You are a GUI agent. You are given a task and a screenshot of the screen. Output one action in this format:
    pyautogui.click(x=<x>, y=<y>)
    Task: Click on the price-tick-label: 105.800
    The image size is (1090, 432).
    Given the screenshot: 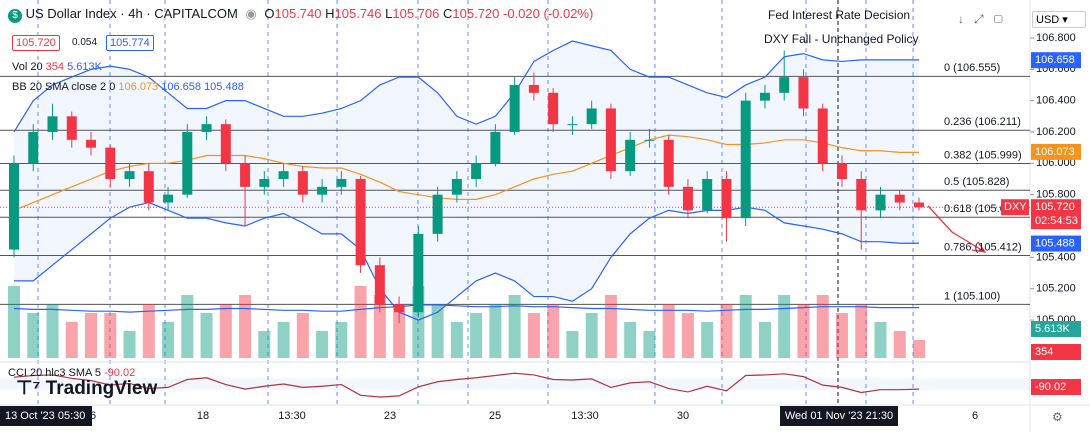 What is the action you would take?
    pyautogui.click(x=1056, y=195)
    